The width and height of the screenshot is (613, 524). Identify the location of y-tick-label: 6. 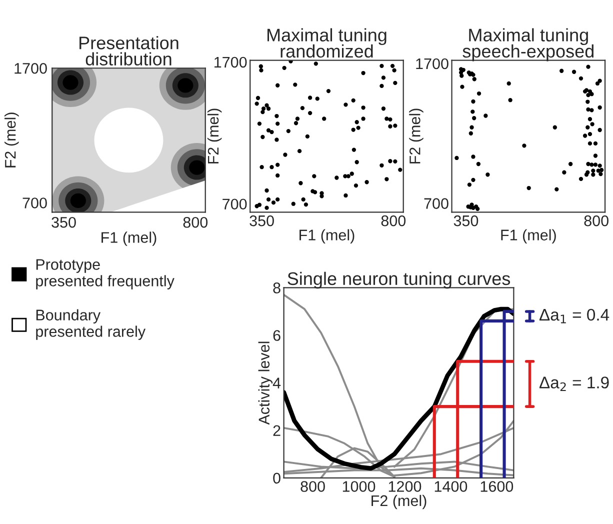
(276, 335).